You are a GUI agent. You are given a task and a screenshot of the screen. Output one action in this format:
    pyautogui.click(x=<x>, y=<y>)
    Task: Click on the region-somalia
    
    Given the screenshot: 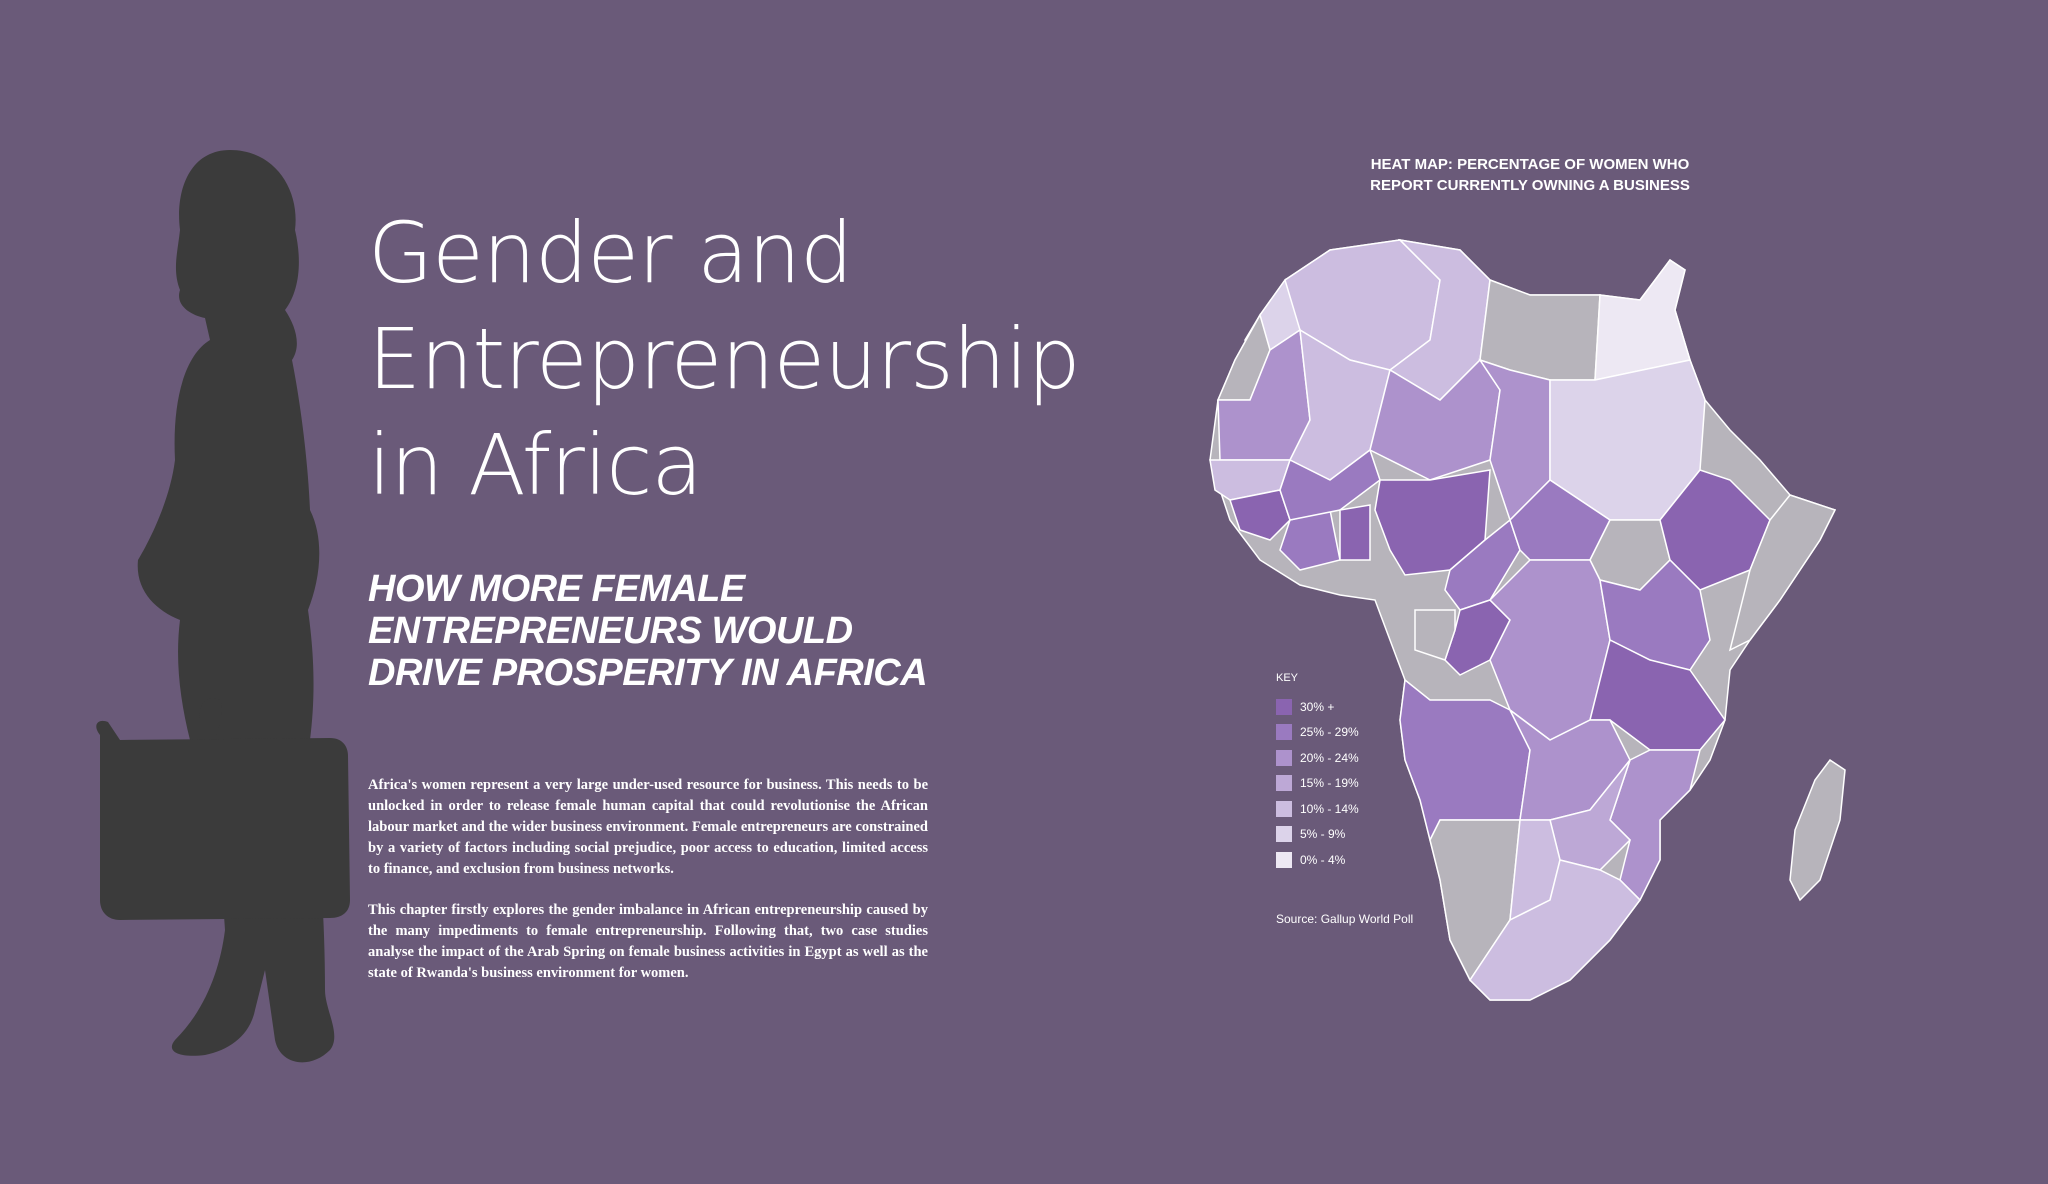 What is the action you would take?
    pyautogui.click(x=1782, y=573)
    